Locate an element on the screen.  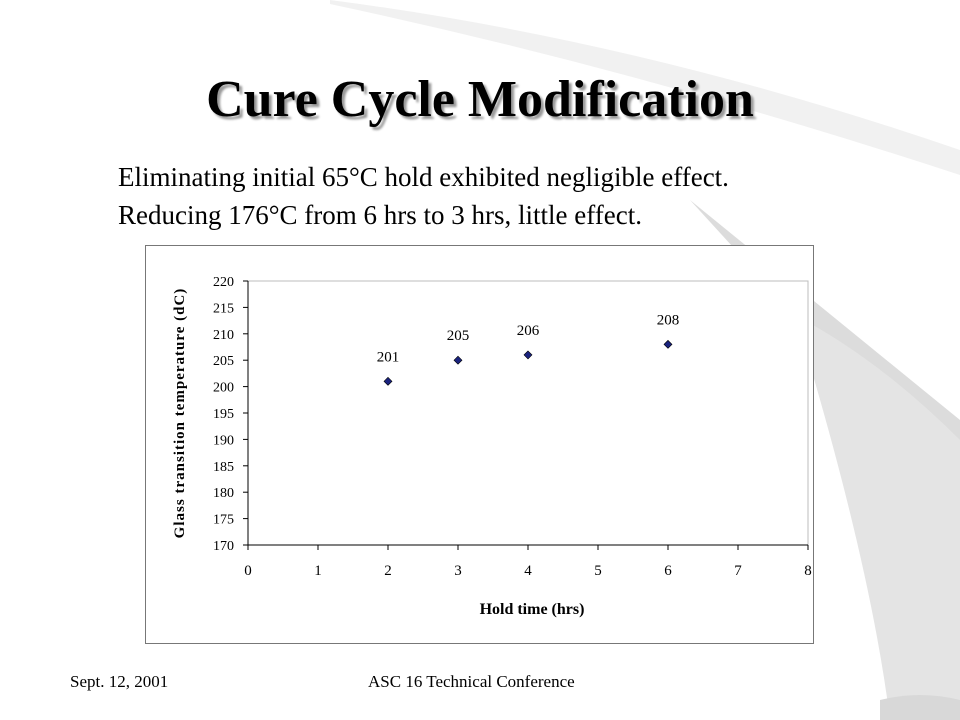
y-tick-label: 190 is located at coordinates (223, 440).